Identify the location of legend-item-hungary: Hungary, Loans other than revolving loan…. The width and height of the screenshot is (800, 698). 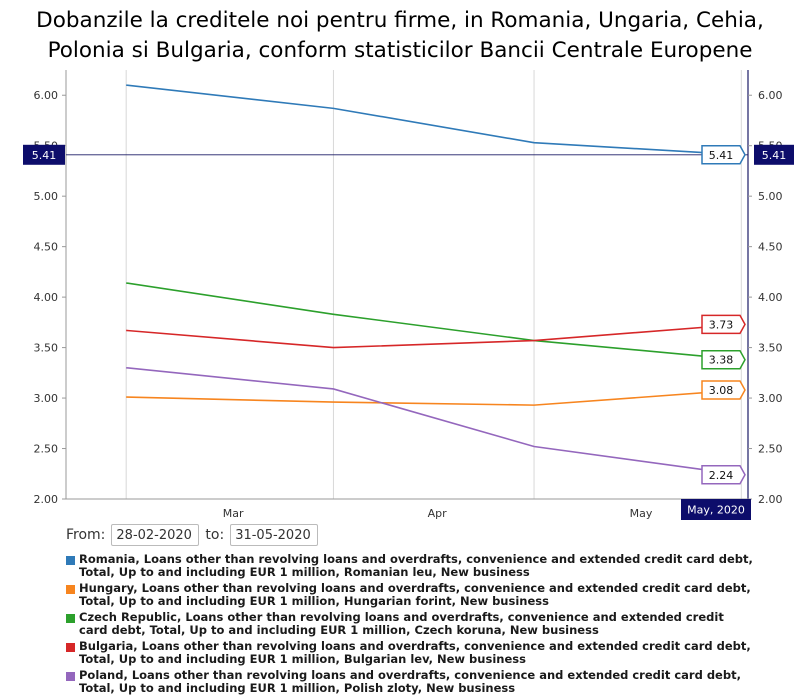
(411, 595).